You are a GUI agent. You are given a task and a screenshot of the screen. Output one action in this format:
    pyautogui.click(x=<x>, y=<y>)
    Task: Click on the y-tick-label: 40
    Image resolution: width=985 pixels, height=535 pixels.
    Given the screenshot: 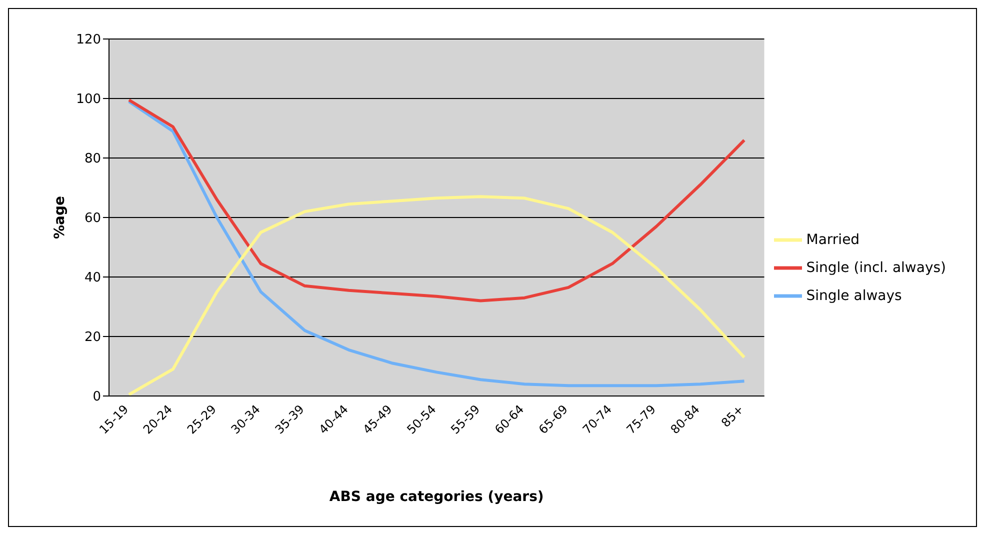 What is the action you would take?
    pyautogui.click(x=92, y=278)
    